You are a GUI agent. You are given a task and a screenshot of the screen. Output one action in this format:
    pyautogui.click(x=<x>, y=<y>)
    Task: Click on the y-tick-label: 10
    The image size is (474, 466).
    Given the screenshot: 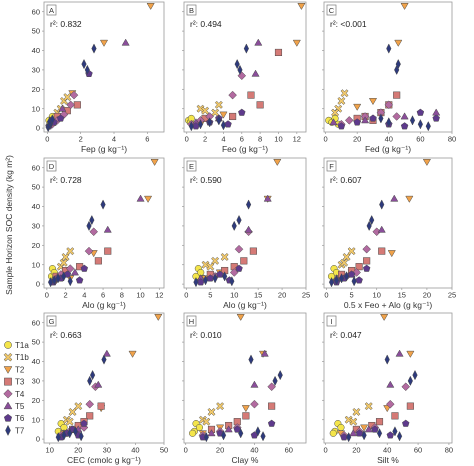 What is the action you would take?
    pyautogui.click(x=36, y=419)
    